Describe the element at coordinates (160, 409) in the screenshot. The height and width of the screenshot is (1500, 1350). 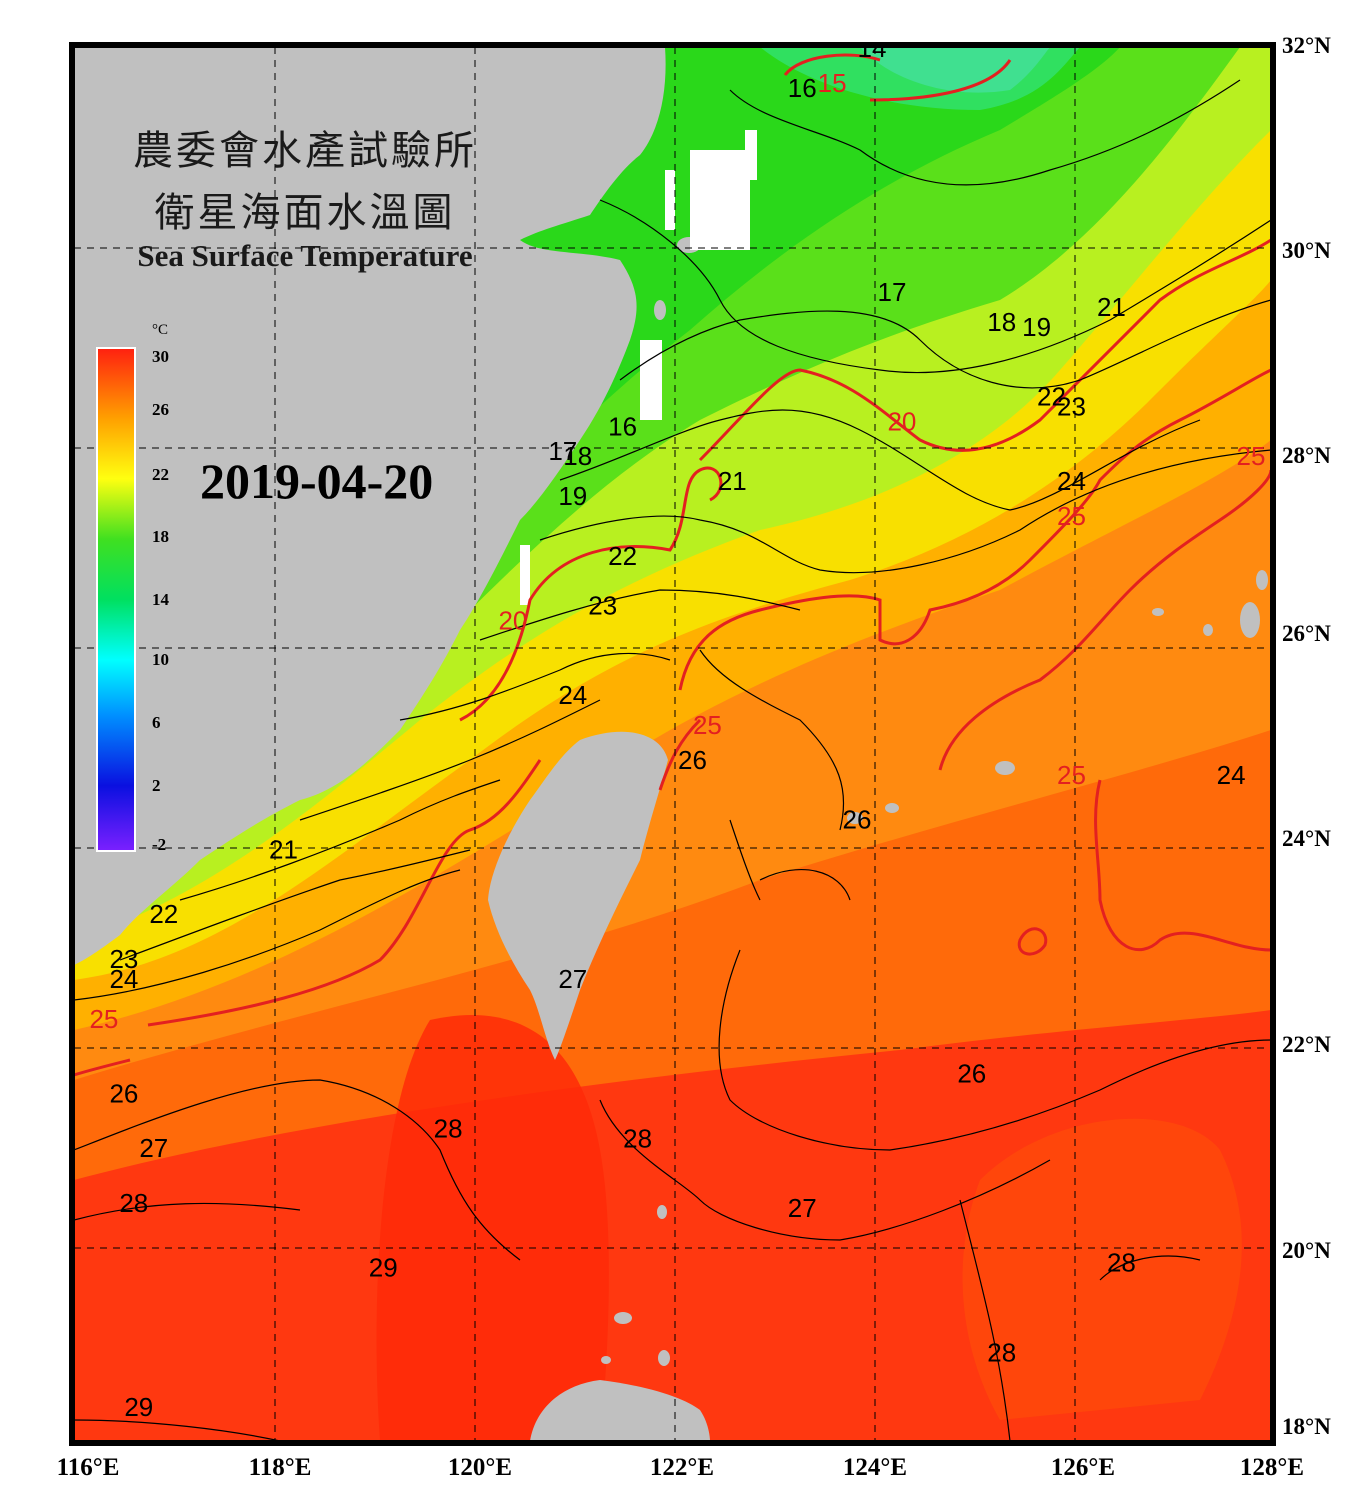
I see `colorbar-tick: 26` at that location.